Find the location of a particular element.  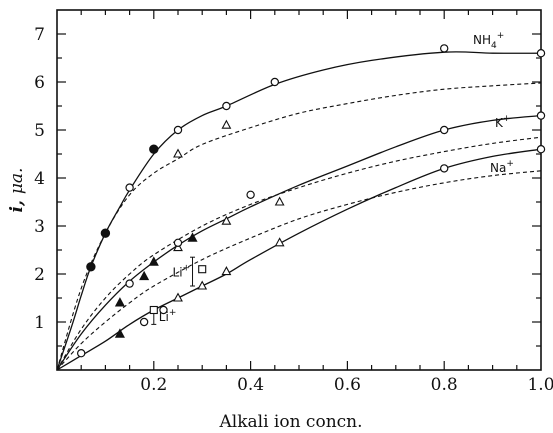

y-axis-title: i, μa. is located at coordinates (17, 190).